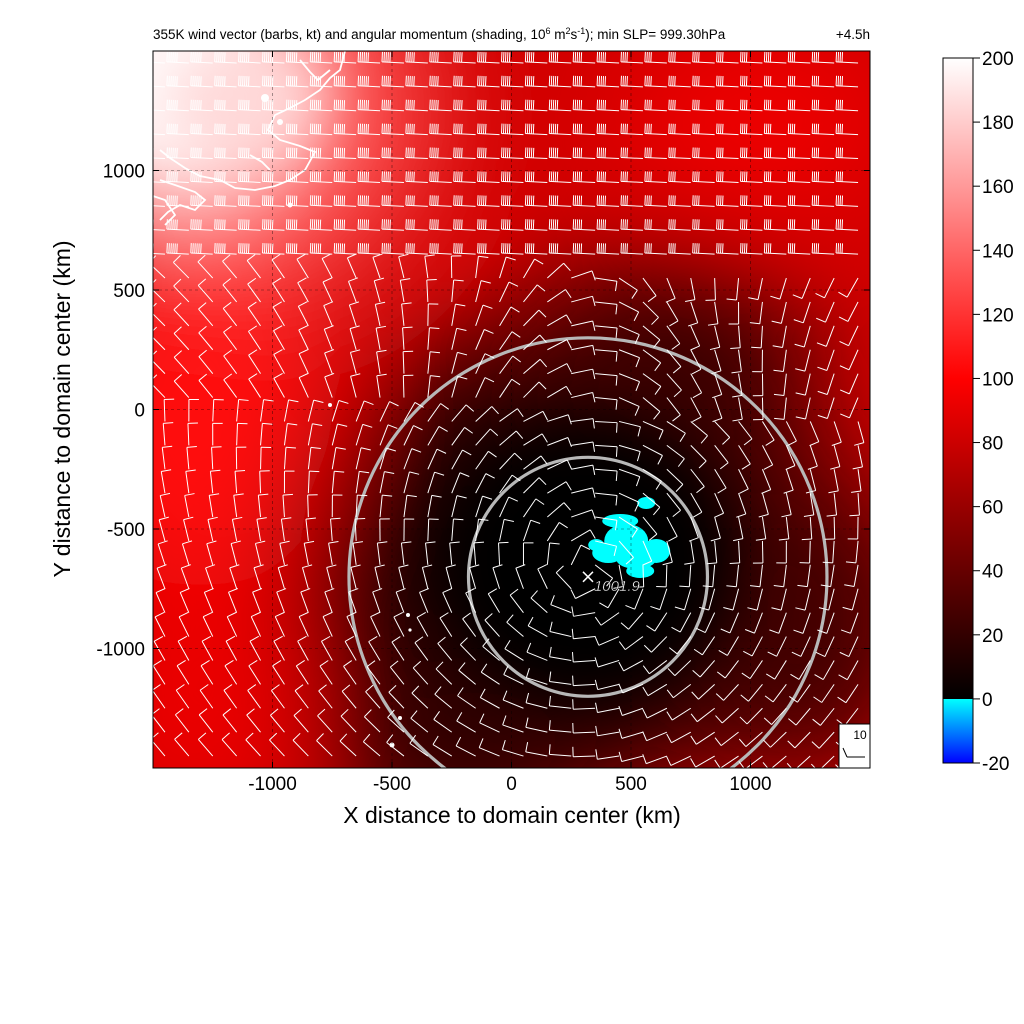 This screenshot has width=1024, height=1024. What do you see at coordinates (998, 315) in the screenshot?
I see `colorbar-tick-label: 120` at bounding box center [998, 315].